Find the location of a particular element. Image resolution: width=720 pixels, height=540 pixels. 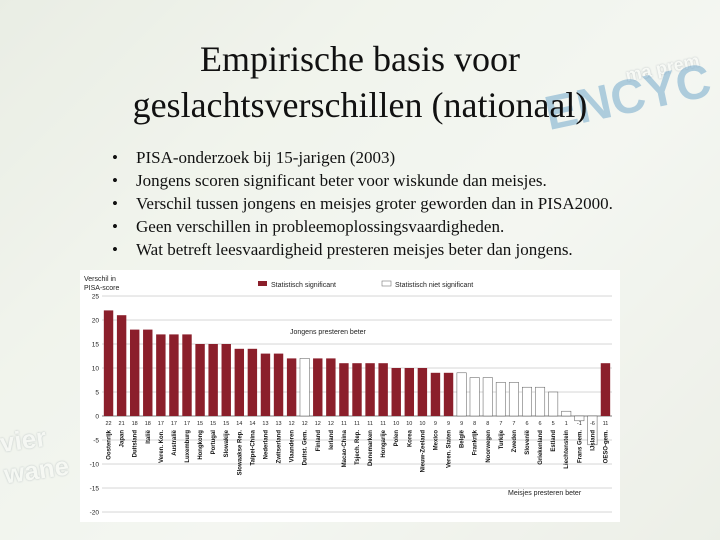

x-tick-label: Frans Gem. is located at coordinates (580, 446).